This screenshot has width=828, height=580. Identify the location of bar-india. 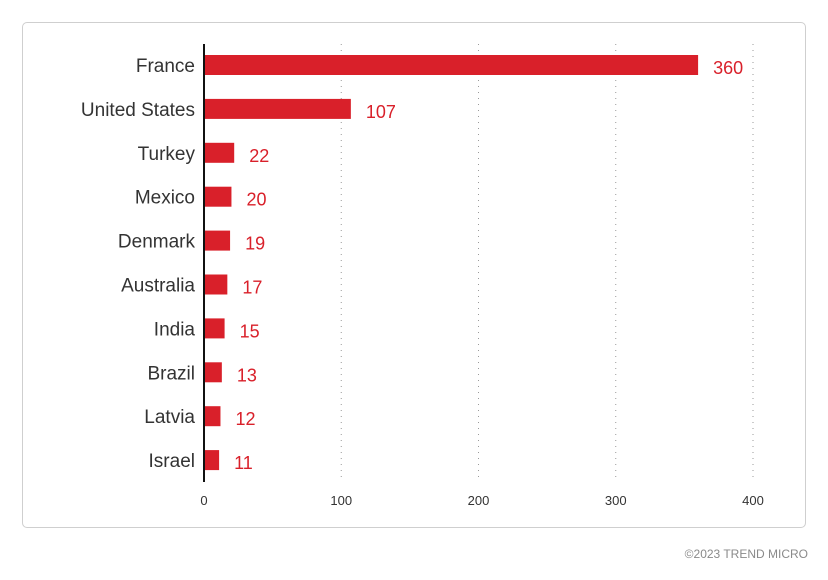
(214, 328).